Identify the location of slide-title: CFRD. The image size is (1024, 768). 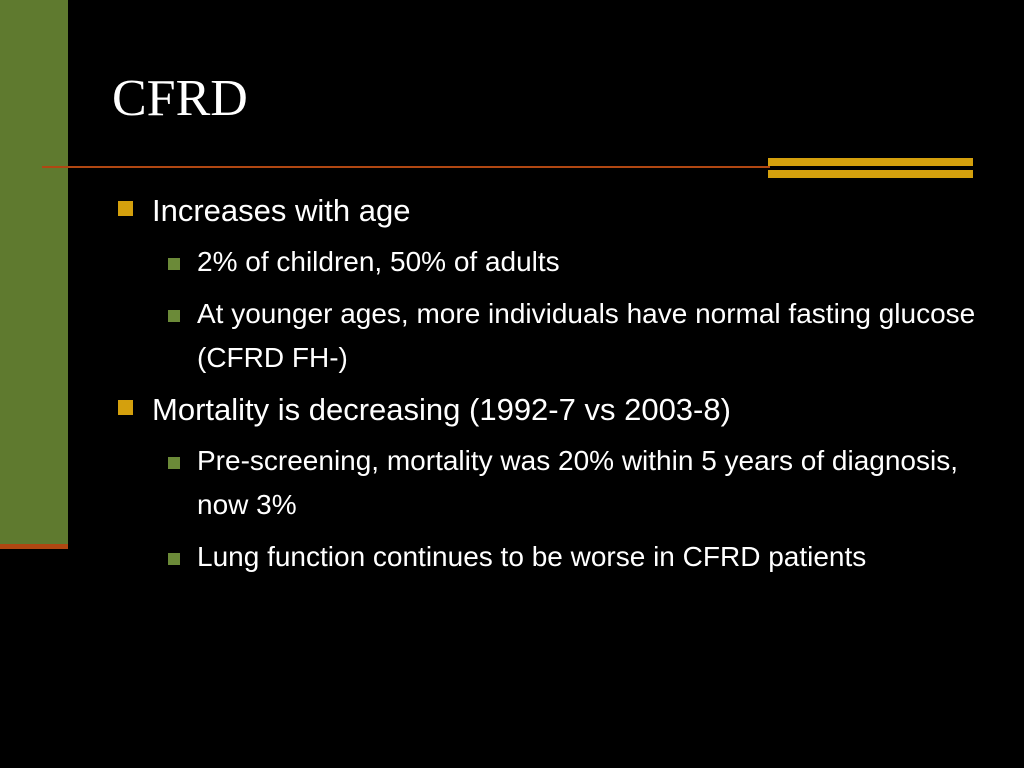
(180, 98).